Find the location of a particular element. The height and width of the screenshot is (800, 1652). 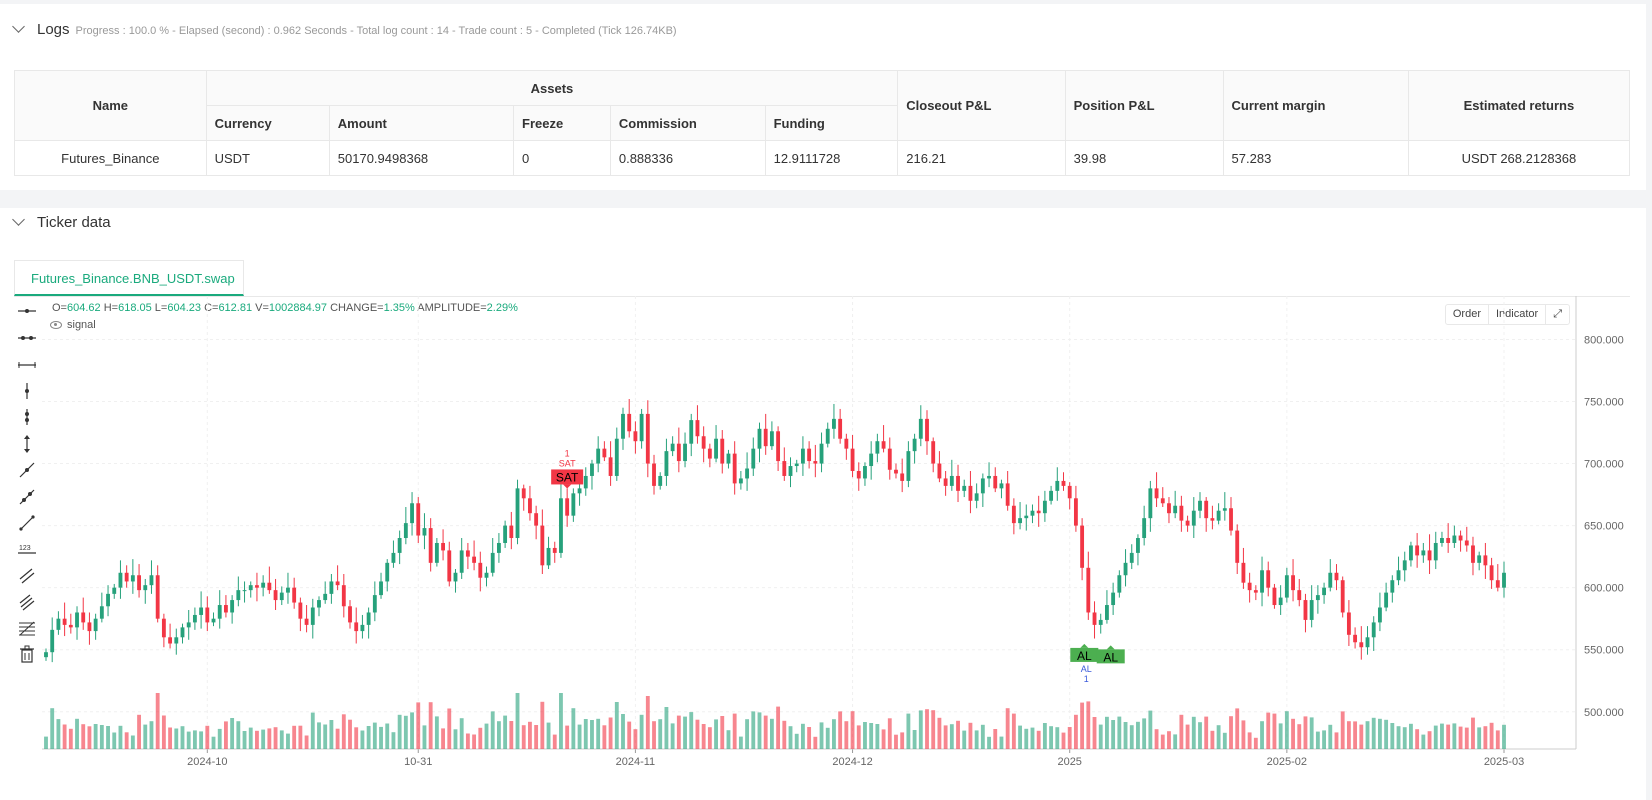

fib-retracement-tool-icon is located at coordinates (27, 628).